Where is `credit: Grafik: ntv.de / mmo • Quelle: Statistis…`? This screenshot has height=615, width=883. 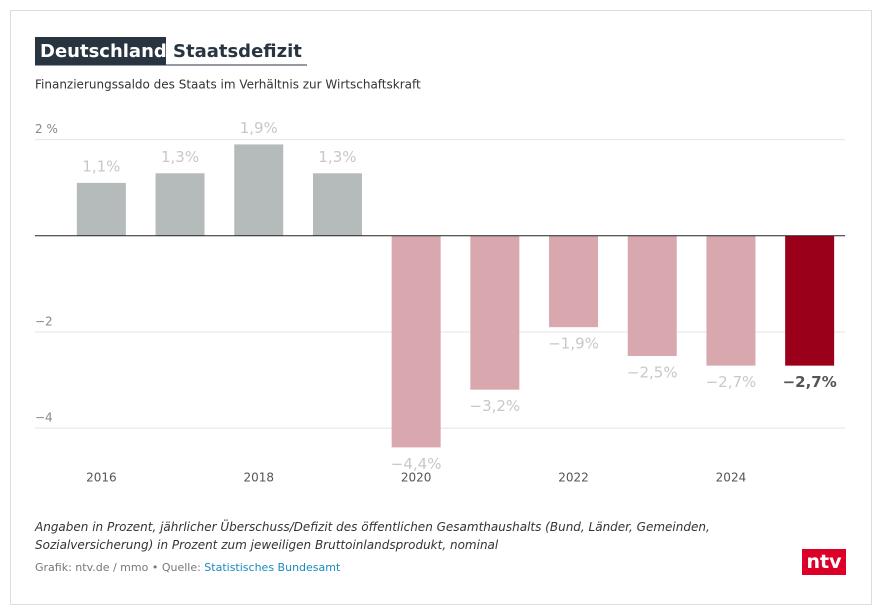
credit: Grafik: ntv.de / mmo • Quelle: Statistis… is located at coordinates (187, 567).